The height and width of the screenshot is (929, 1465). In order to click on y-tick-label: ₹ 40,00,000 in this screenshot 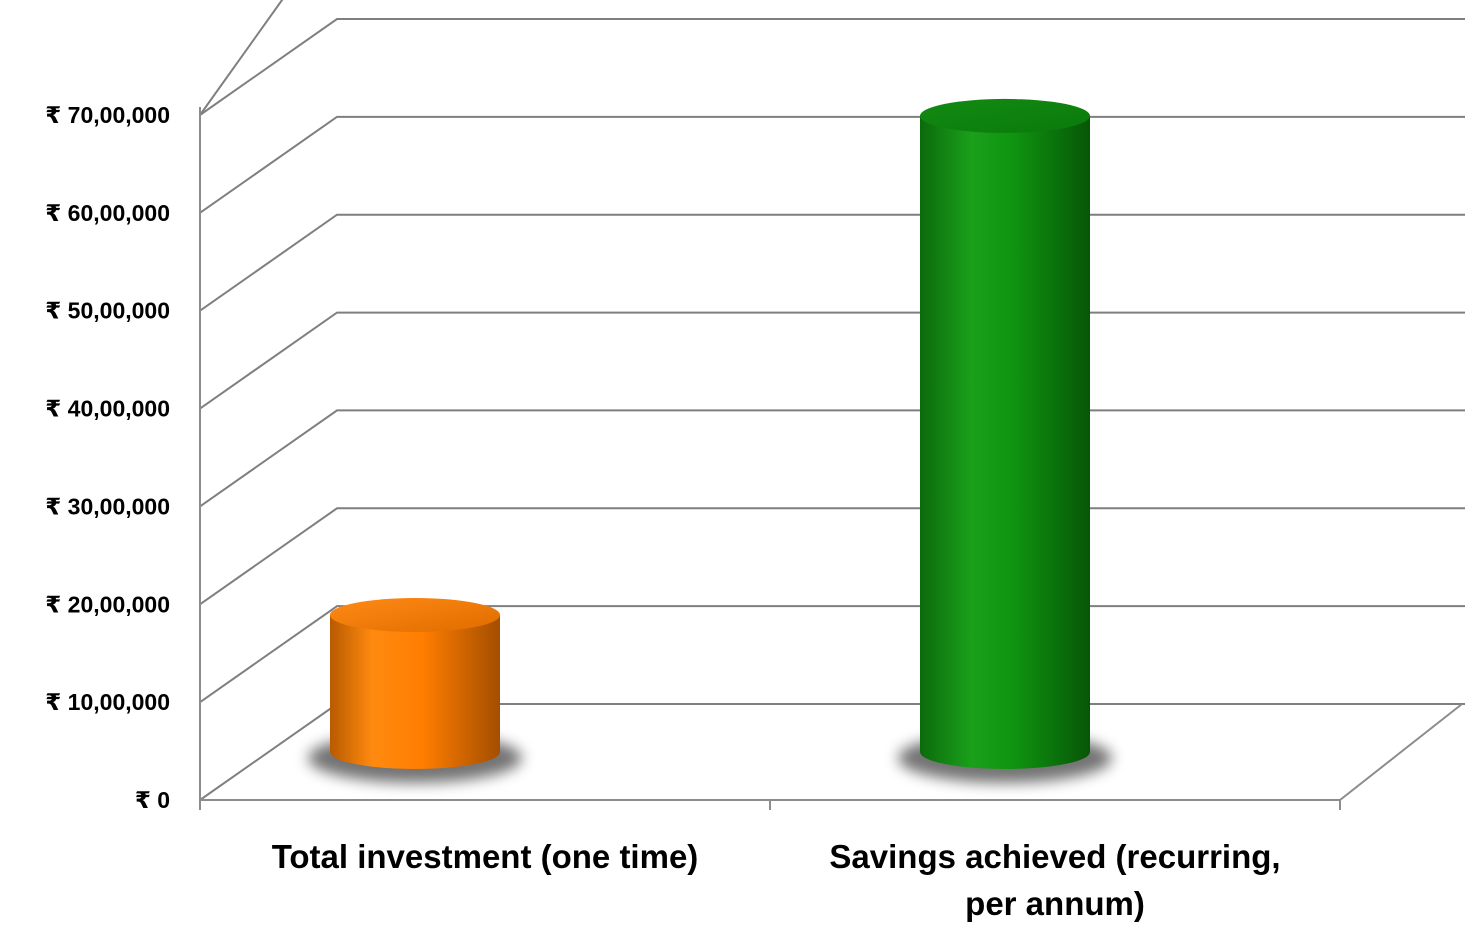, I will do `click(107, 409)`.